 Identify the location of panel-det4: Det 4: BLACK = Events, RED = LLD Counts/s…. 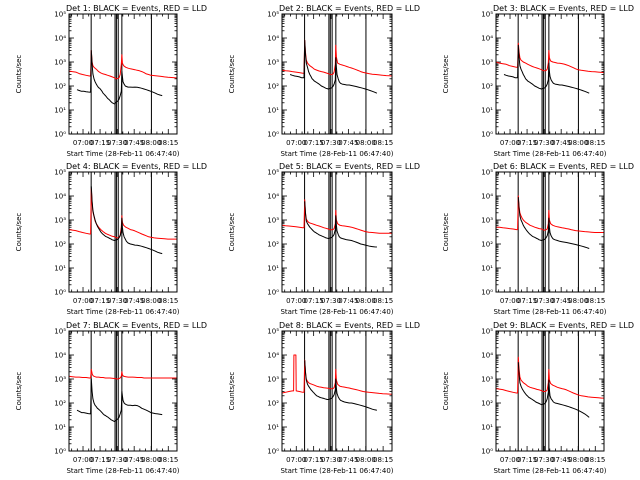
(111, 239).